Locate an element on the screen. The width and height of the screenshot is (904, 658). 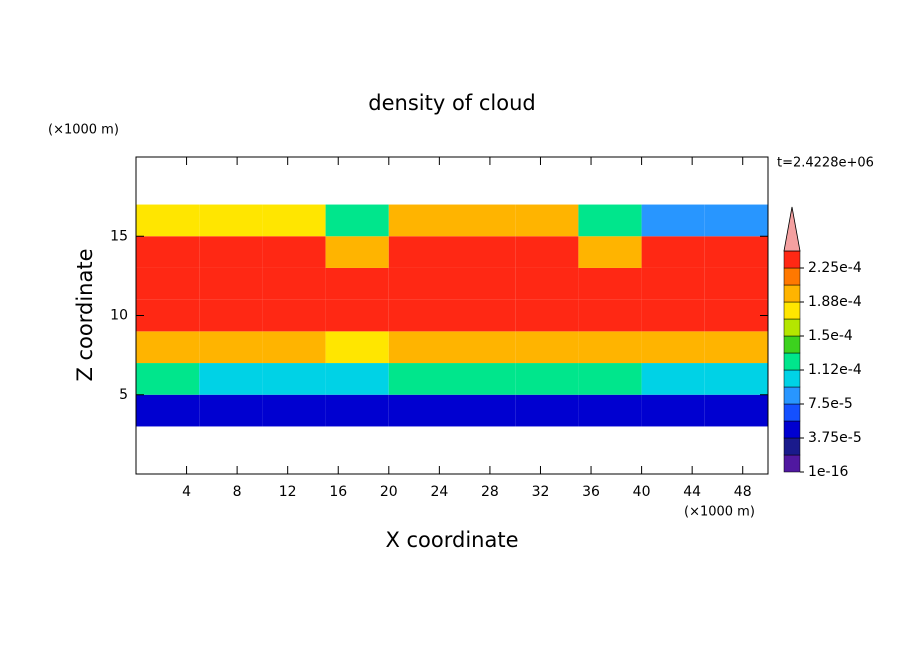
colorbar-tick-label: 1.12e-4 is located at coordinates (835, 370).